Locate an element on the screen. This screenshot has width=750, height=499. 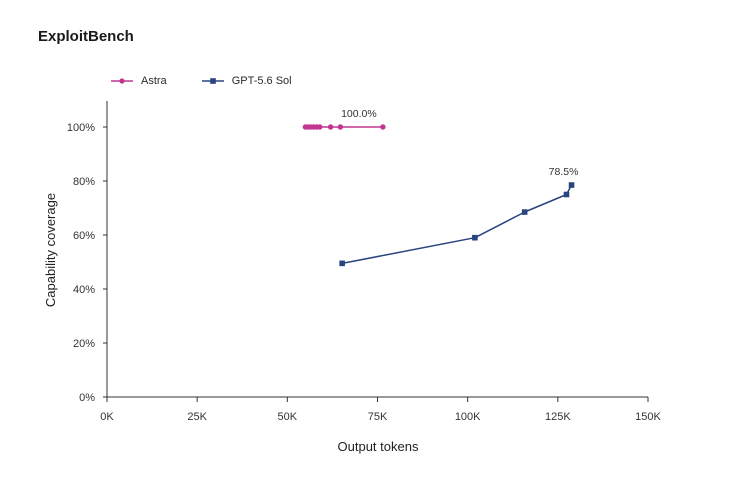
y-tick-label: 40% is located at coordinates (84, 290).